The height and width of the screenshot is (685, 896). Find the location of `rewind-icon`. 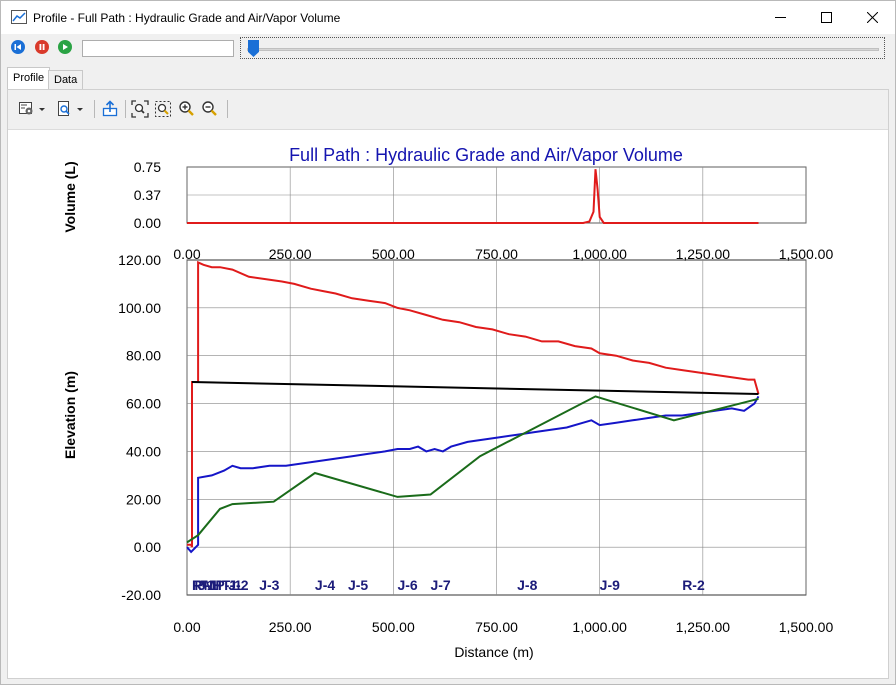

rewind-icon is located at coordinates (17, 47).